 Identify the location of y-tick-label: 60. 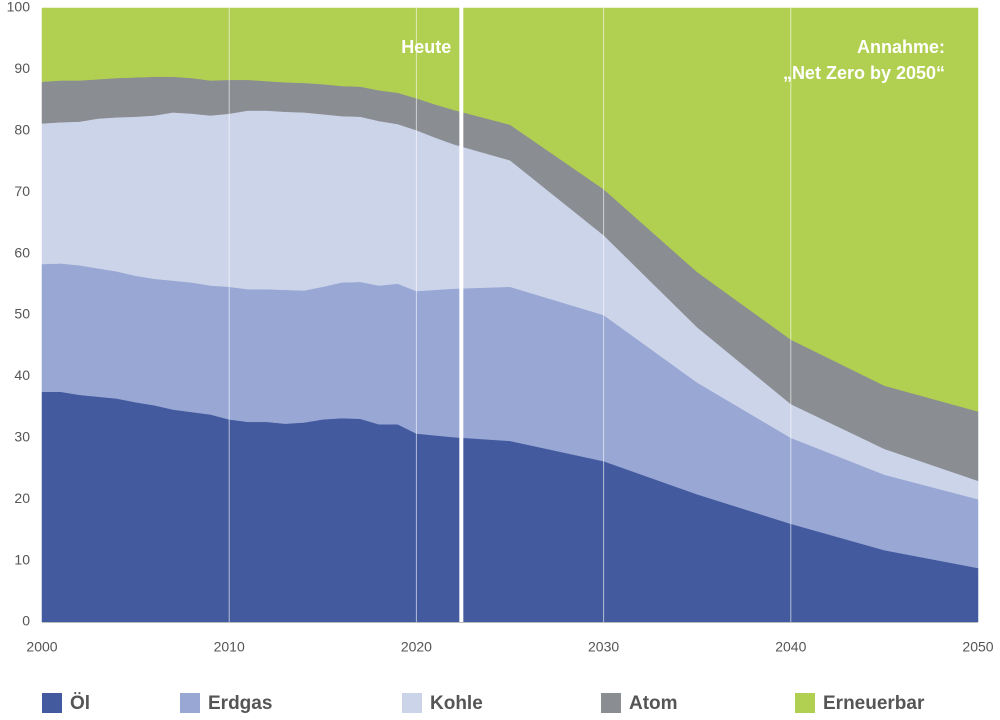
(22, 252).